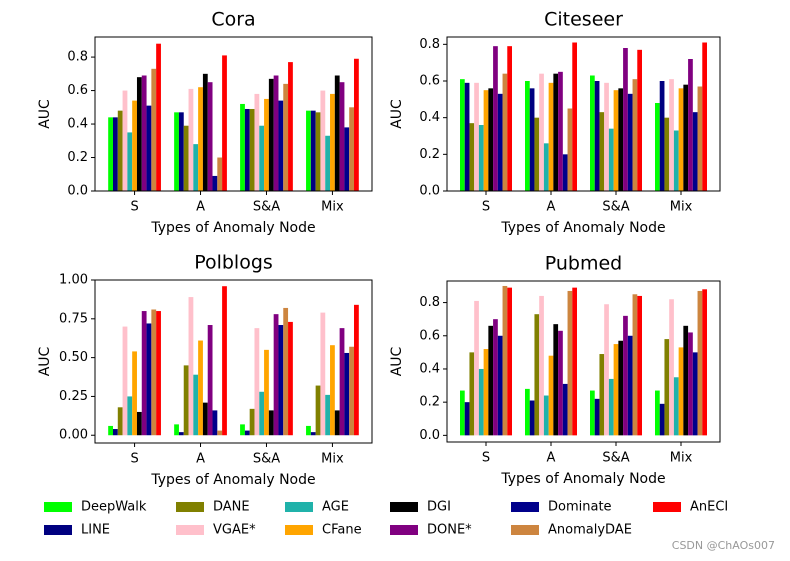 The height and width of the screenshot is (561, 790). I want to click on legend-label: DANE, so click(231, 507).